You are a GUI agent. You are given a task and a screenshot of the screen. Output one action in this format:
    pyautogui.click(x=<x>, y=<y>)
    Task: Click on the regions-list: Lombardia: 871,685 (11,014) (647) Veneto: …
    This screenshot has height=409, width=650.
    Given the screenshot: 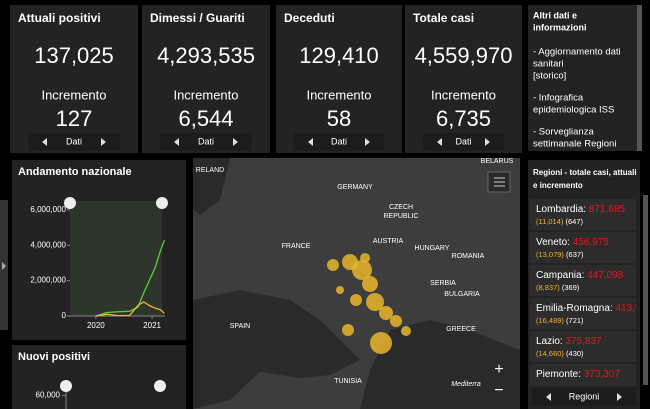 What is the action you would take?
    pyautogui.click(x=590, y=297)
    